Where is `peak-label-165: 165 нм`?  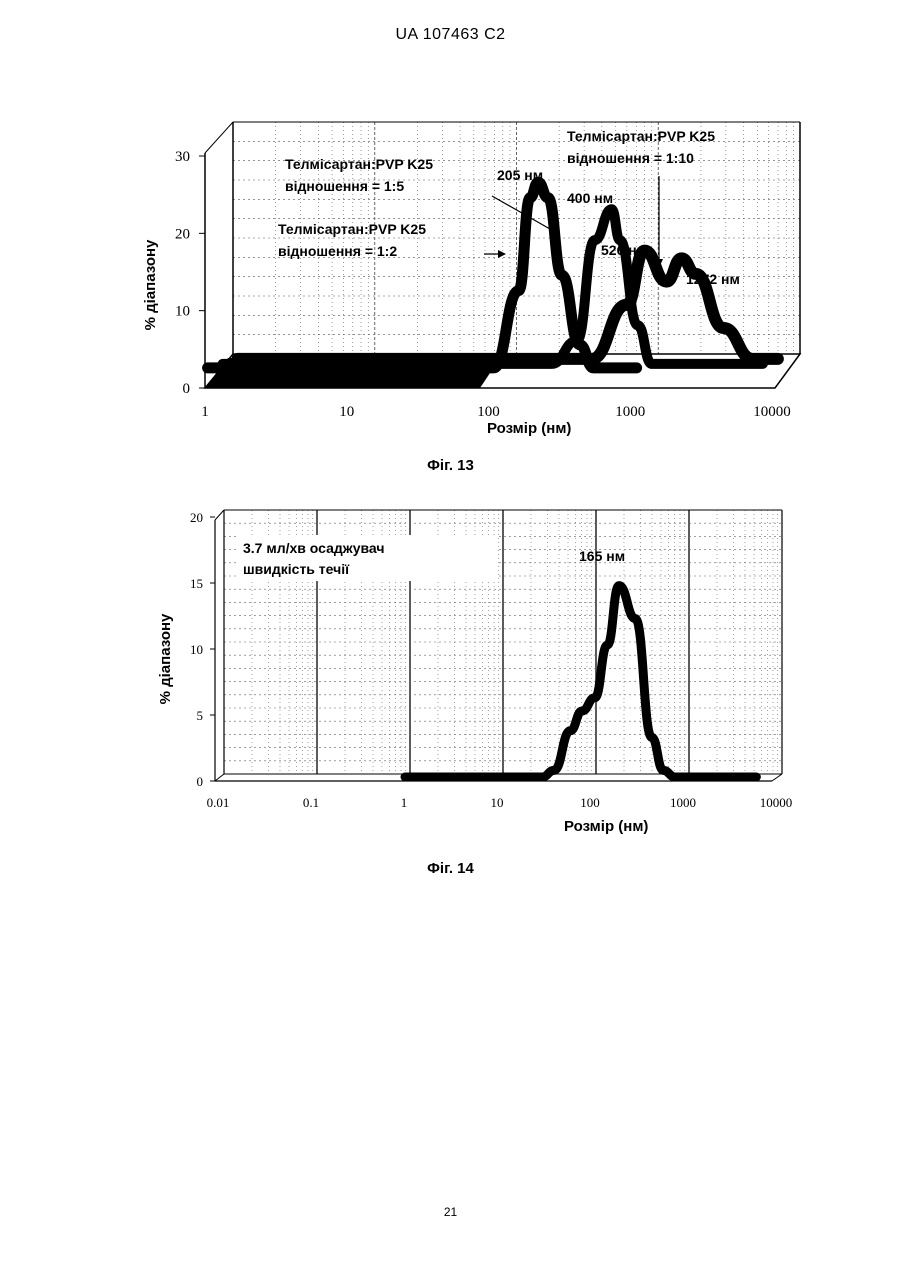
peak-label-165: 165 нм is located at coordinates (602, 556).